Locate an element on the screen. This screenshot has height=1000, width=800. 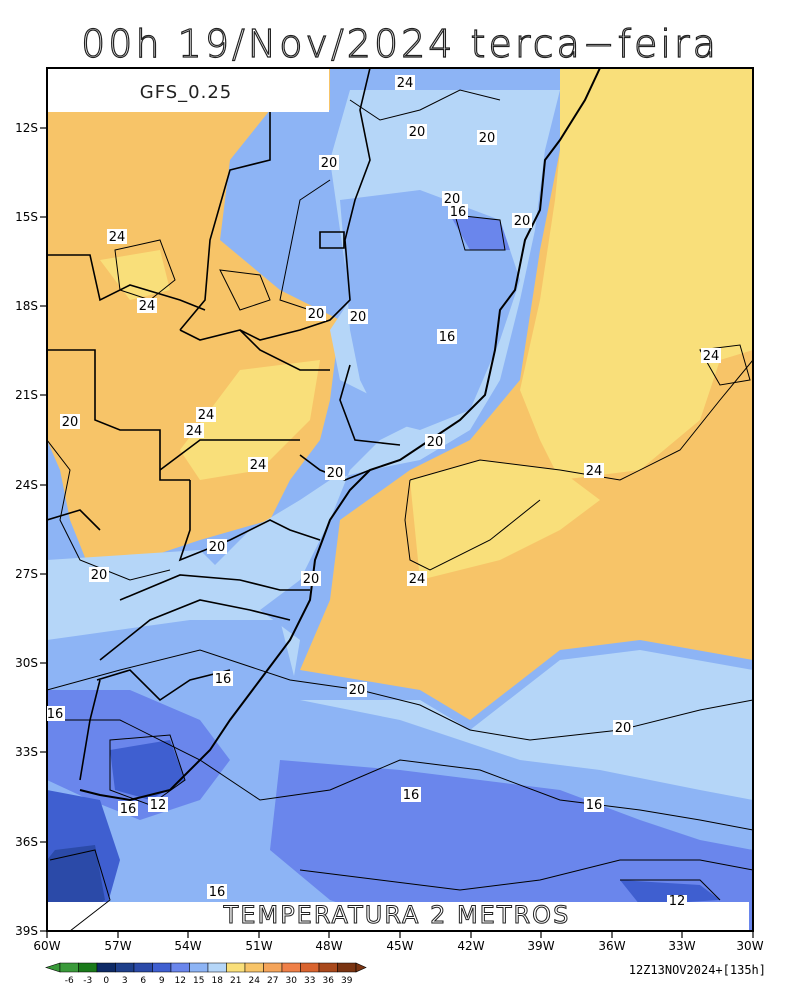
lat-tick: 15S is located at coordinates (26, 217).